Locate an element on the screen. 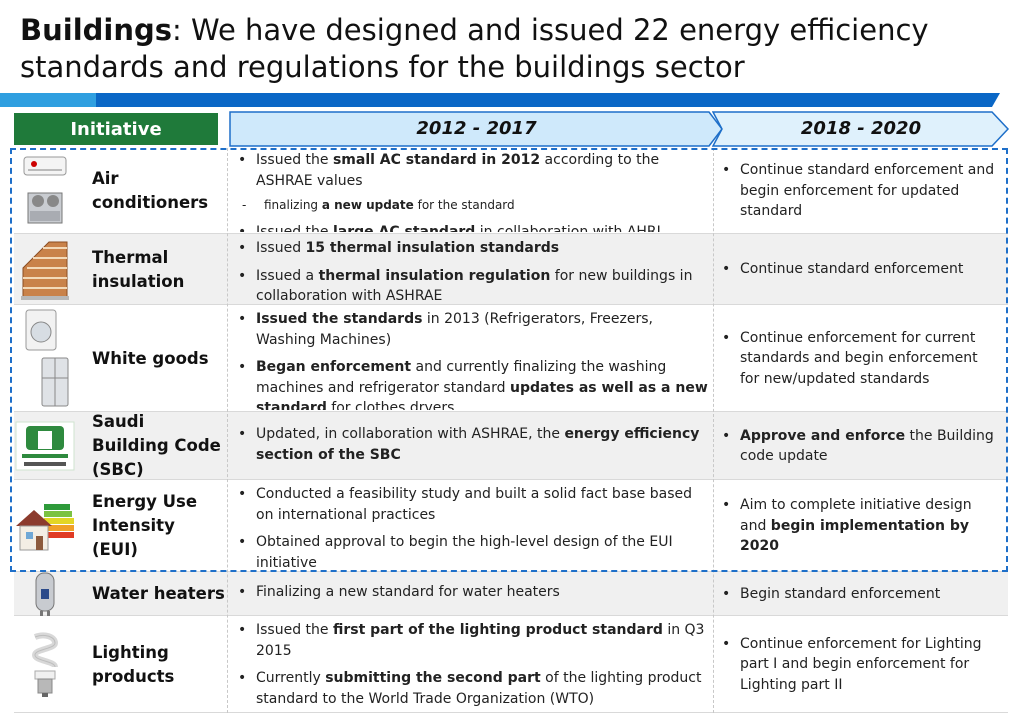 The height and width of the screenshot is (713, 1024). bold-text: Approve and enforce is located at coordinates (823, 435).